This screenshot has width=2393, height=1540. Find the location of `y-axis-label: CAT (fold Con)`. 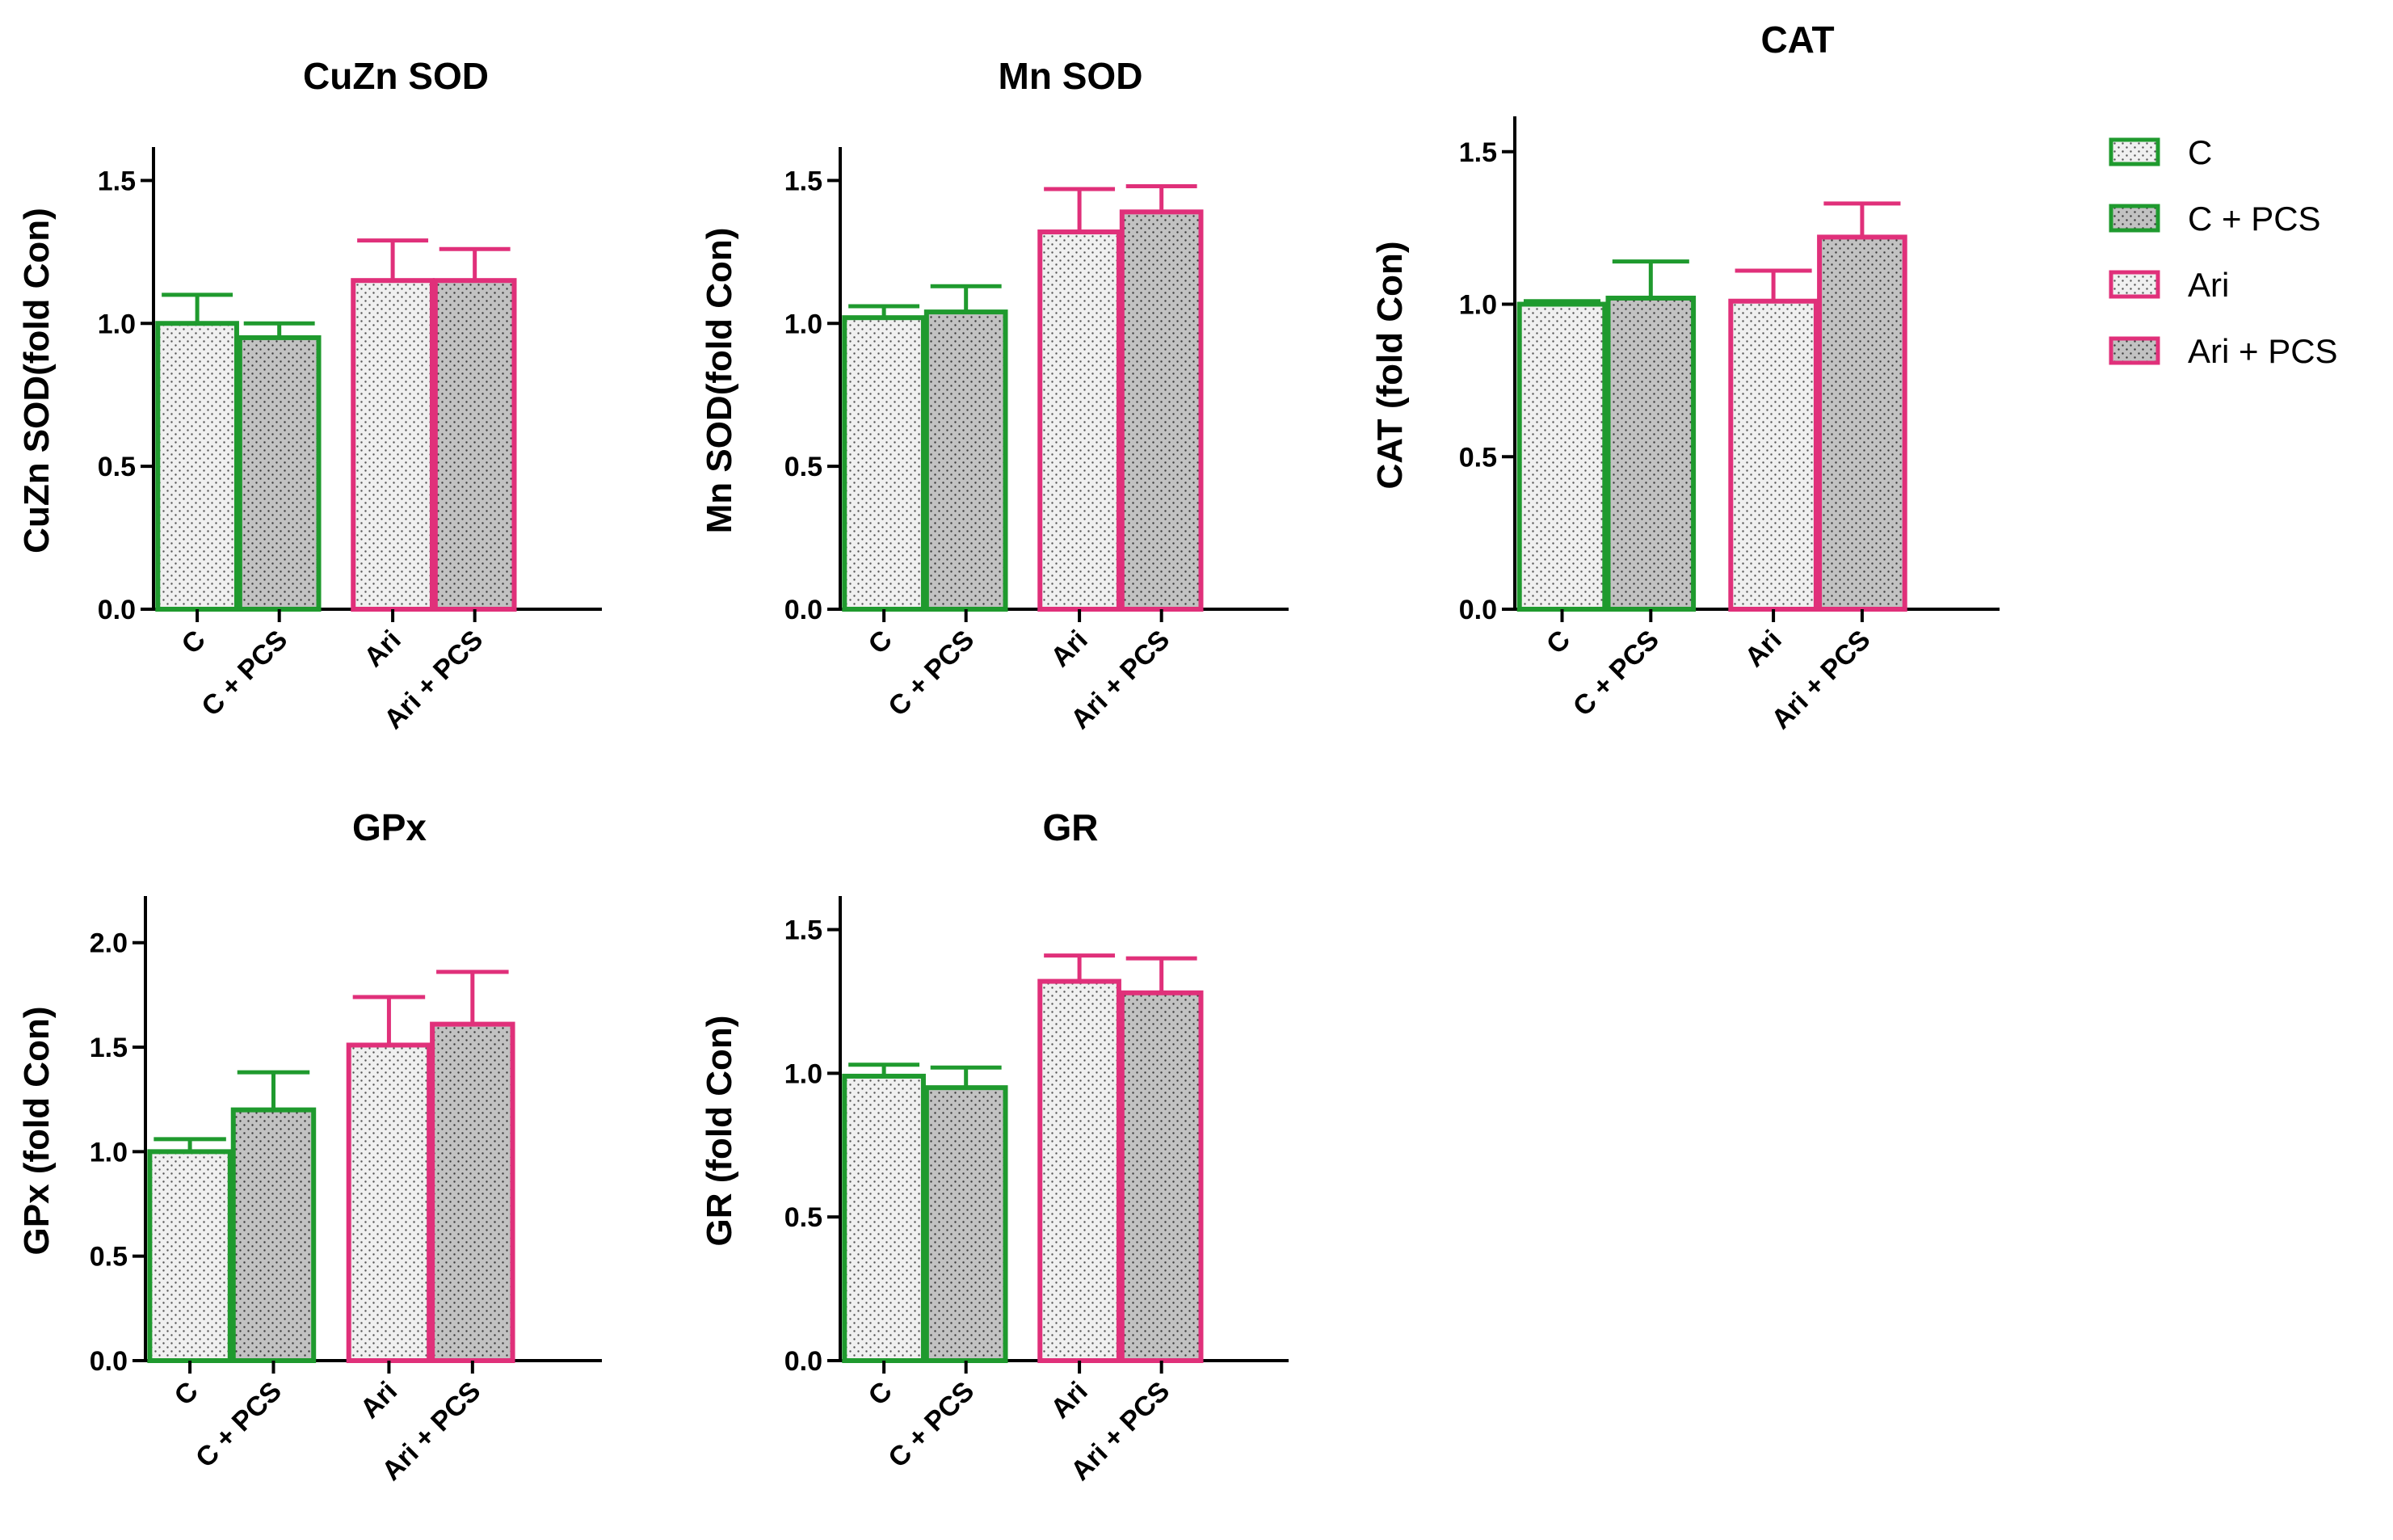

y-axis-label: CAT (fold Con) is located at coordinates (1390, 365).